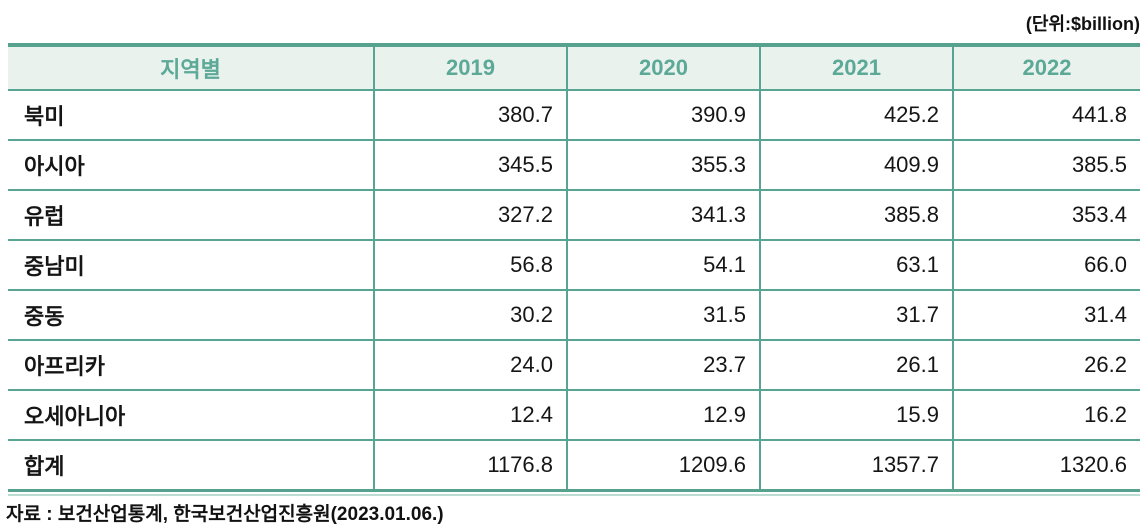  What do you see at coordinates (1046, 68) in the screenshot?
I see `column-header-2022: 2022` at bounding box center [1046, 68].